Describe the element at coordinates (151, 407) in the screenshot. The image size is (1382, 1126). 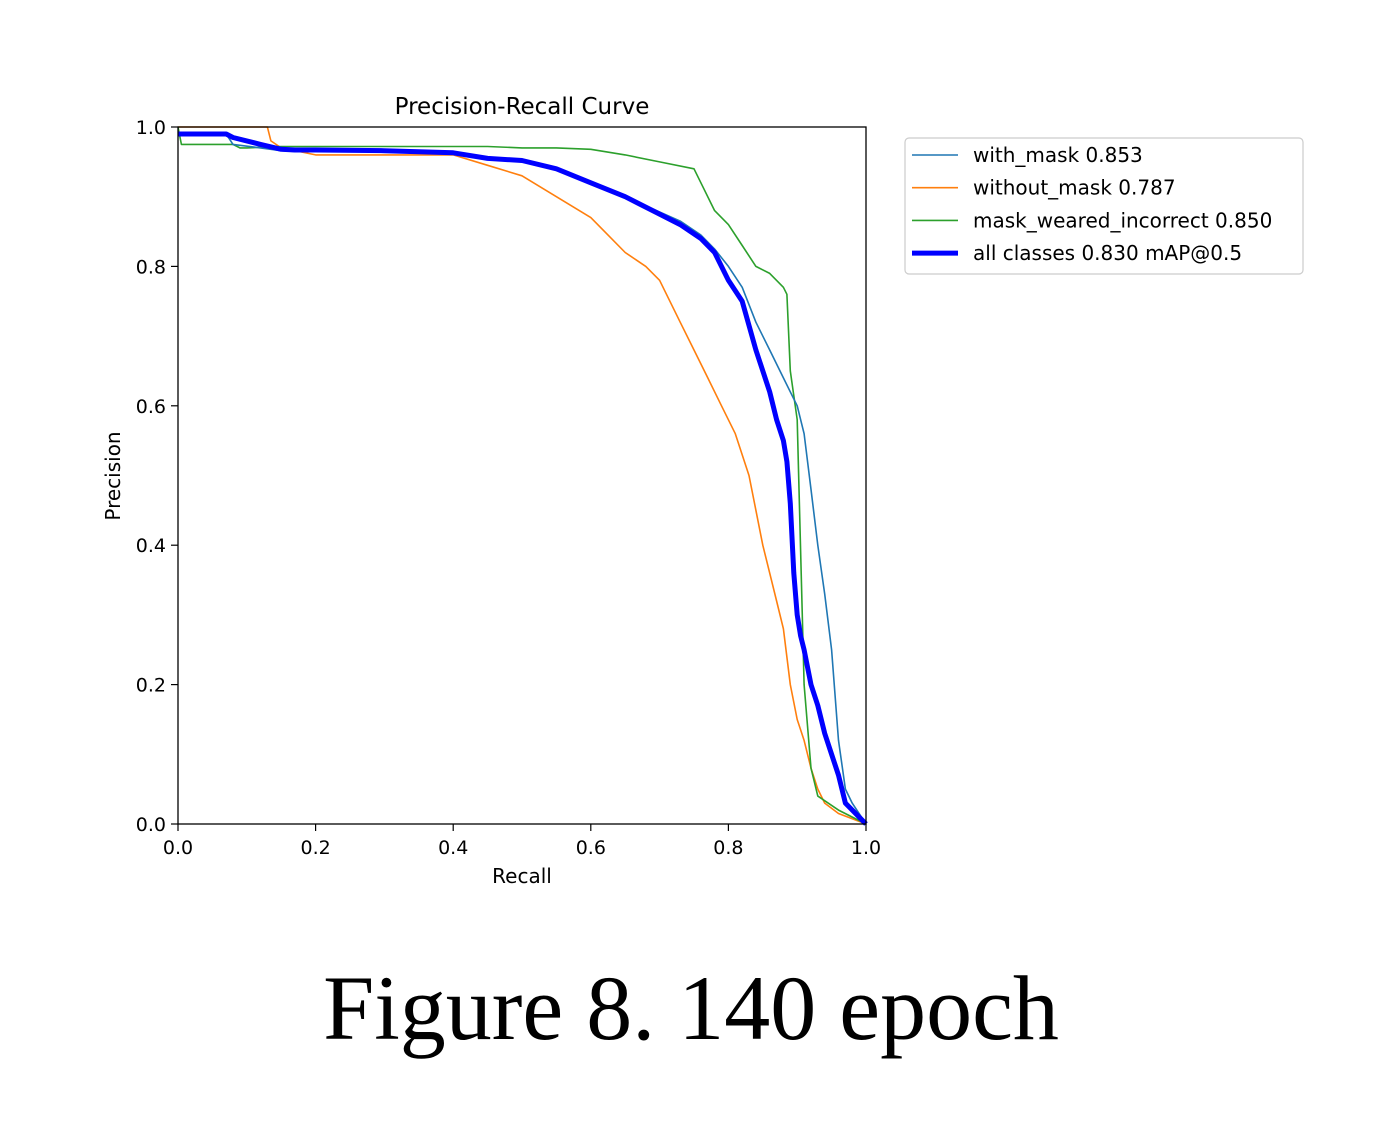
I see `y-tick-label: 0.6` at that location.